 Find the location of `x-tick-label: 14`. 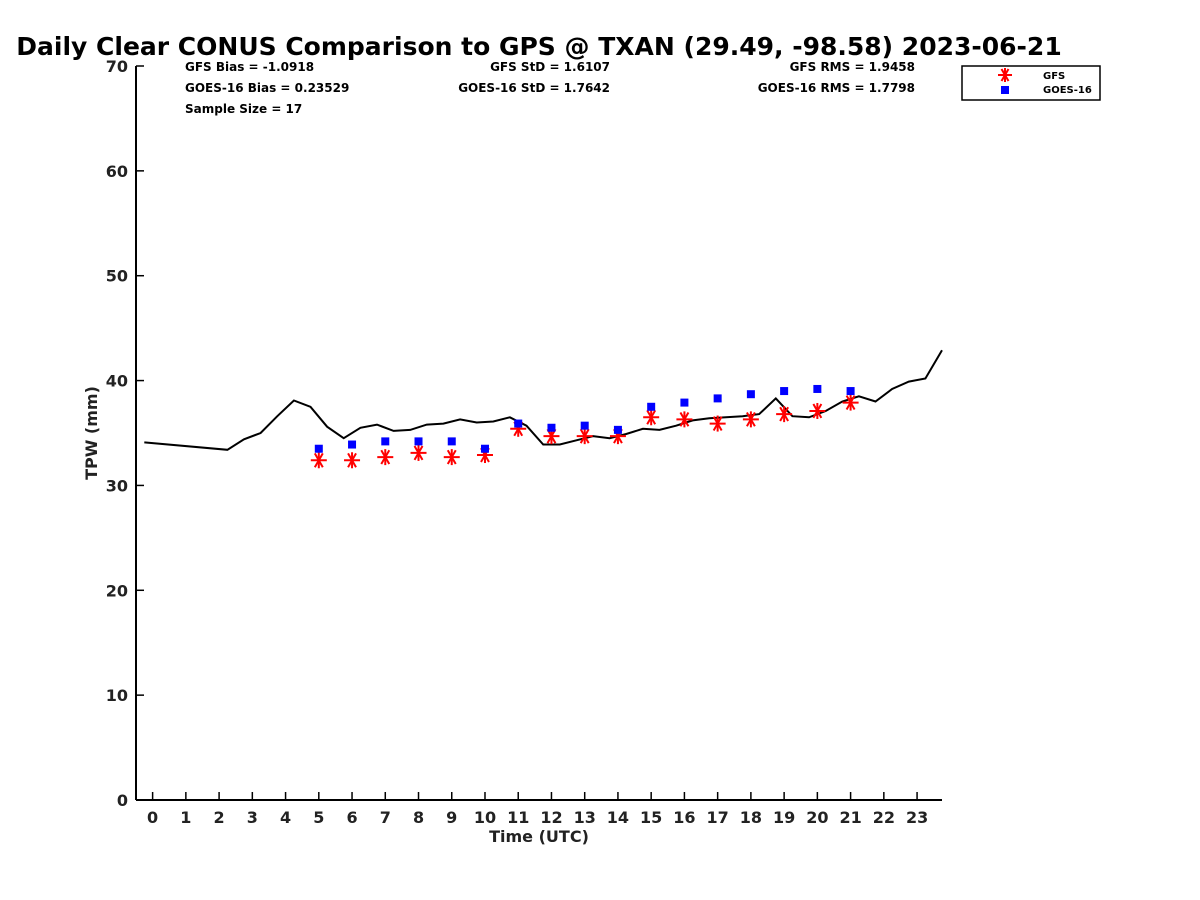

x-tick-label: 14 is located at coordinates (618, 817).